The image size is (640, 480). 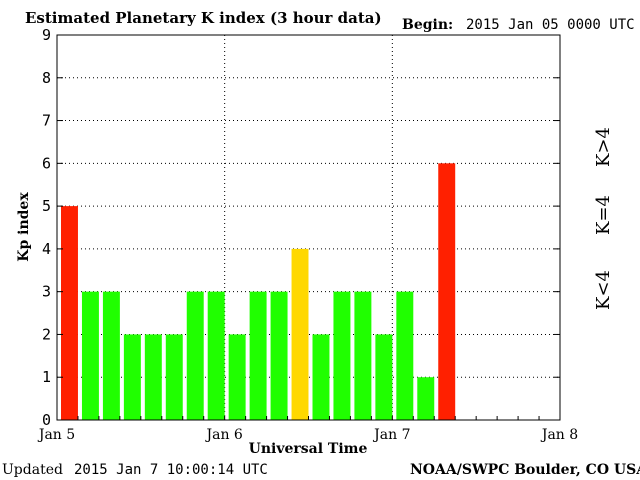 I want to click on updated-label: Updated, so click(x=32, y=470).